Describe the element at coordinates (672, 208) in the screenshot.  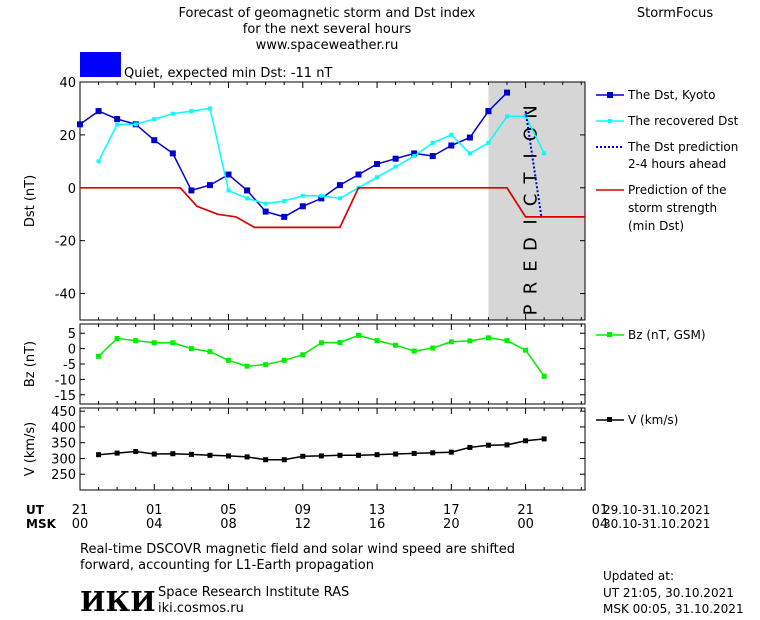
I see `legend-label-strength-2: storm strength` at that location.